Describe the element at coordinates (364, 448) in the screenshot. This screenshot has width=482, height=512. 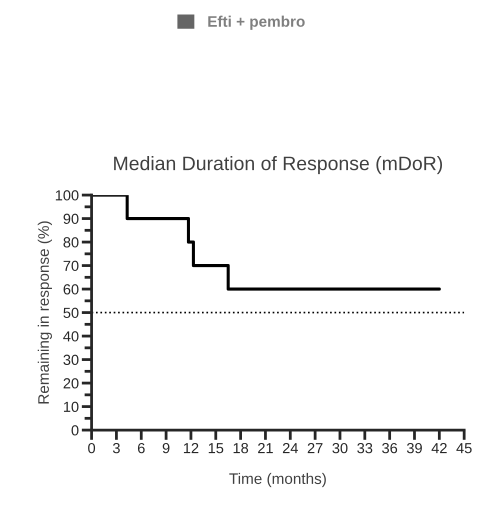
I see `x-tick-label: 33` at that location.